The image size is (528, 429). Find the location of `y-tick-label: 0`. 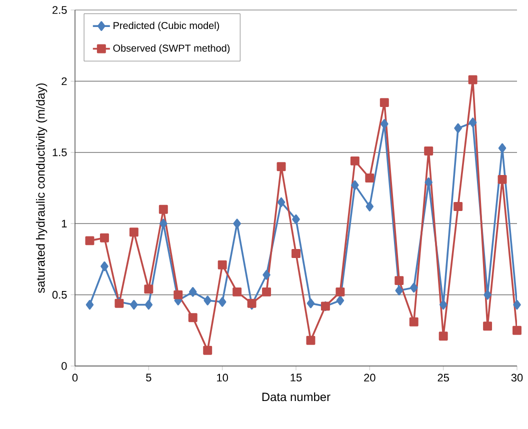

y-tick-label: 0 is located at coordinates (64, 366).